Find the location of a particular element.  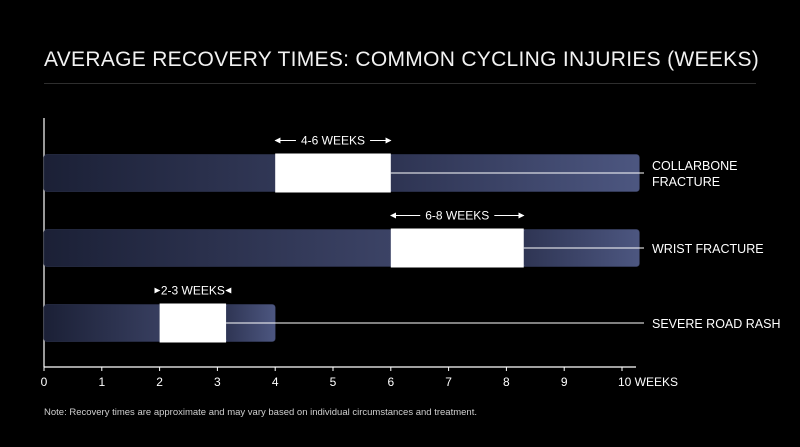

x-tick-label: 9 is located at coordinates (564, 382).